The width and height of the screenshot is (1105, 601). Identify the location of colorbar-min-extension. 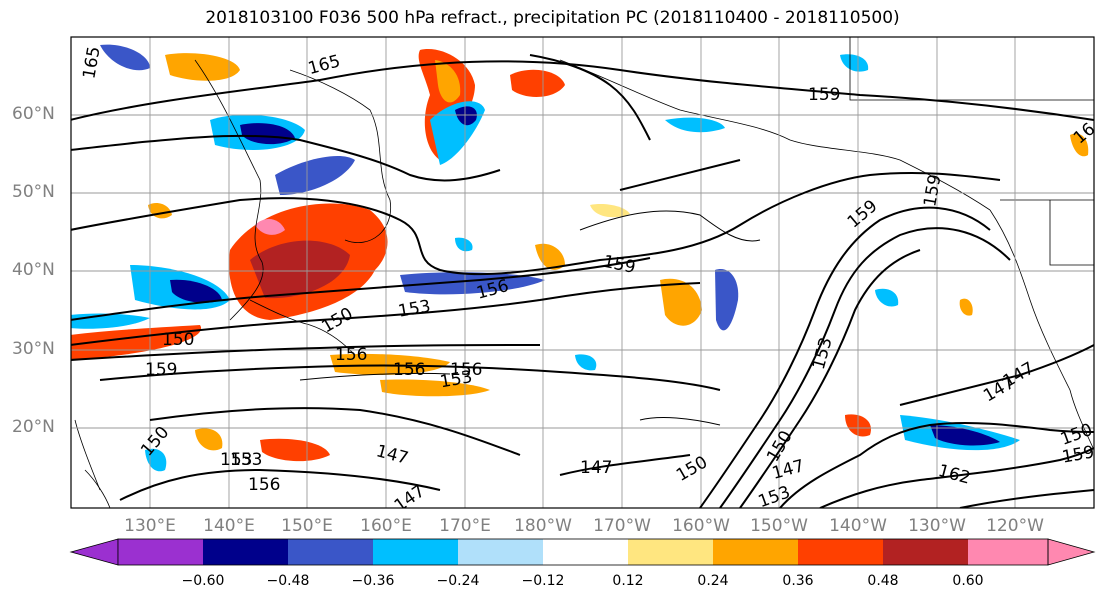
(94, 552).